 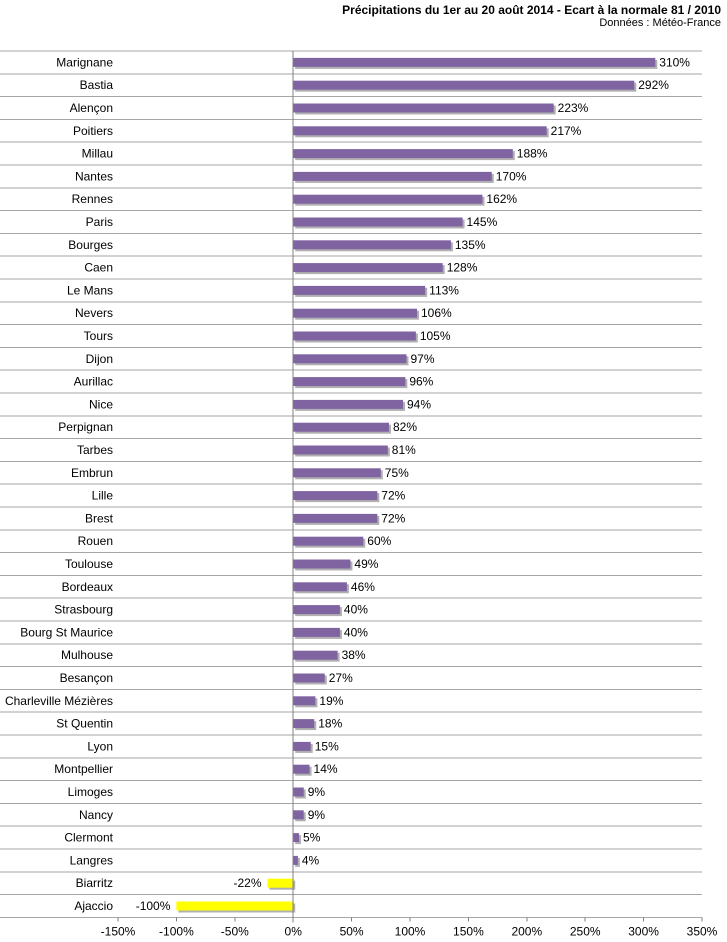 What do you see at coordinates (660, 23) in the screenshot?
I see `chart-subtitle: Données : Météo-France` at bounding box center [660, 23].